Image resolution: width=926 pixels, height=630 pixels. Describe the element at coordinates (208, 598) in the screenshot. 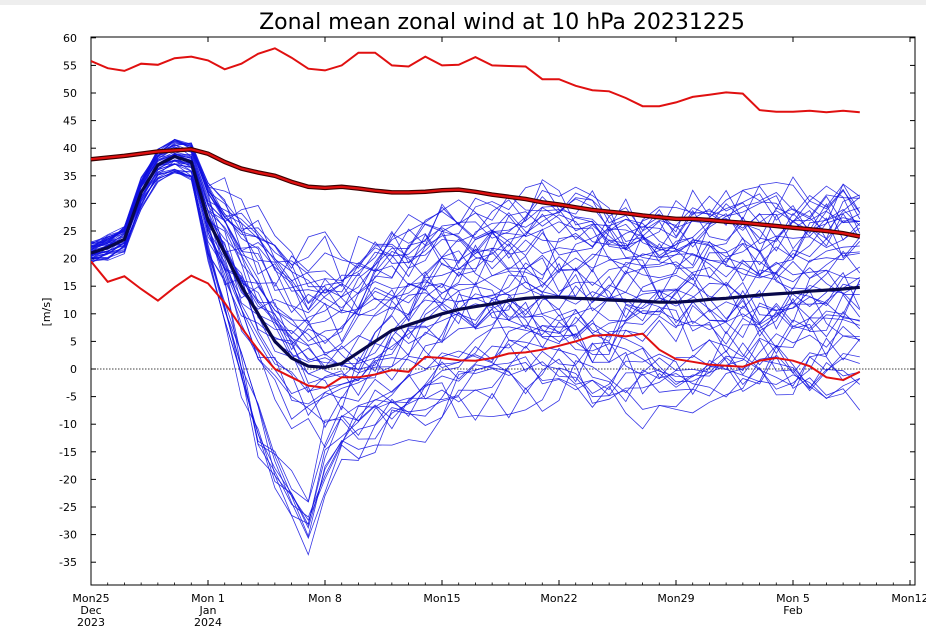

I see `x-tick-label: Mon 1` at that location.